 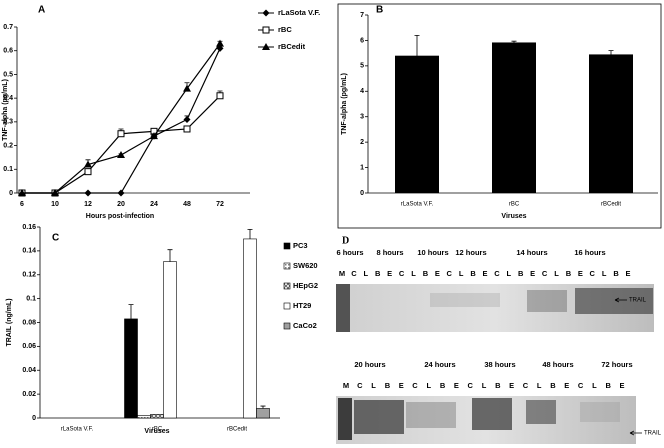 I want to click on y-tick-label: 0.5, so click(x=8, y=74).